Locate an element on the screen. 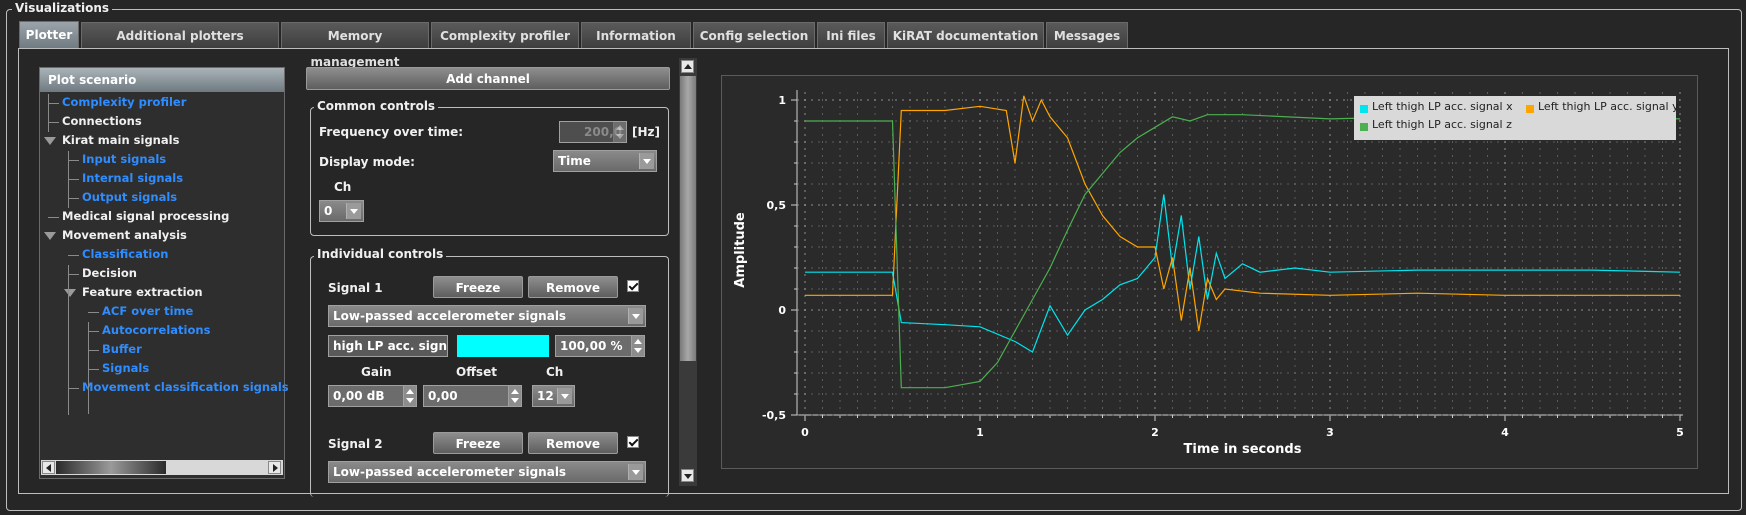  controls-vscrollbar is located at coordinates (688, 272).